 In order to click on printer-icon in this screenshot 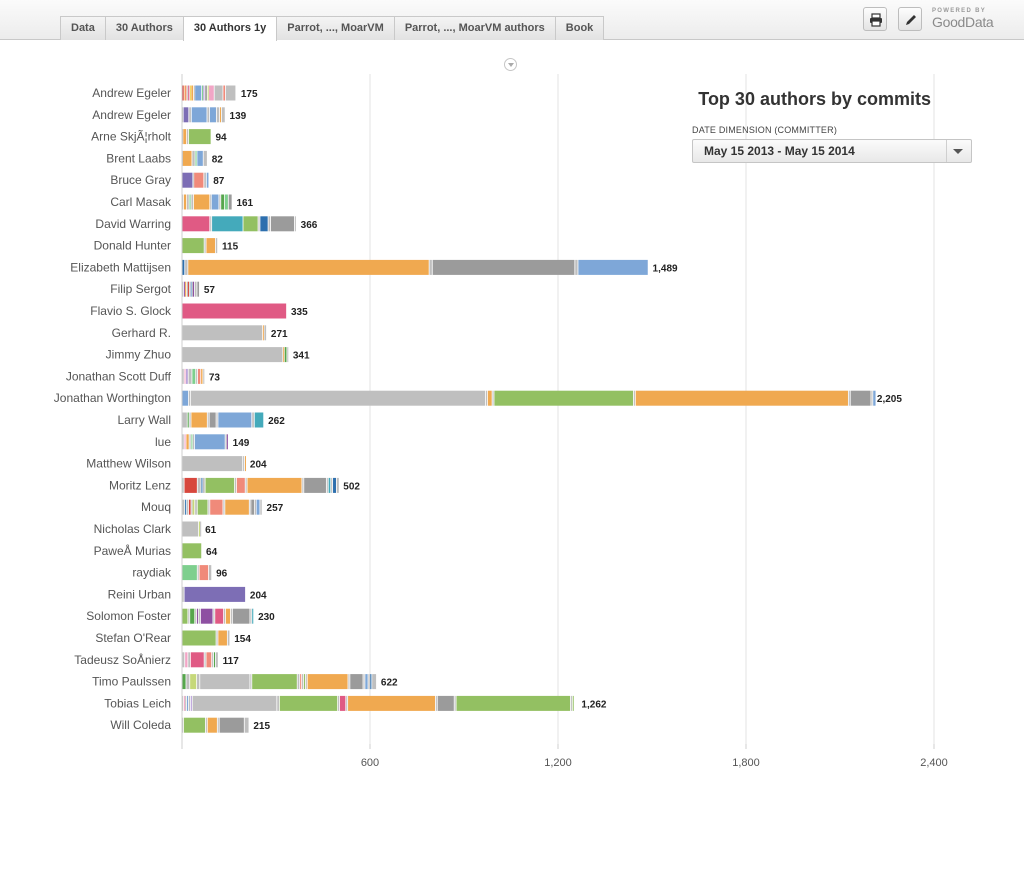, I will do `click(876, 20)`.